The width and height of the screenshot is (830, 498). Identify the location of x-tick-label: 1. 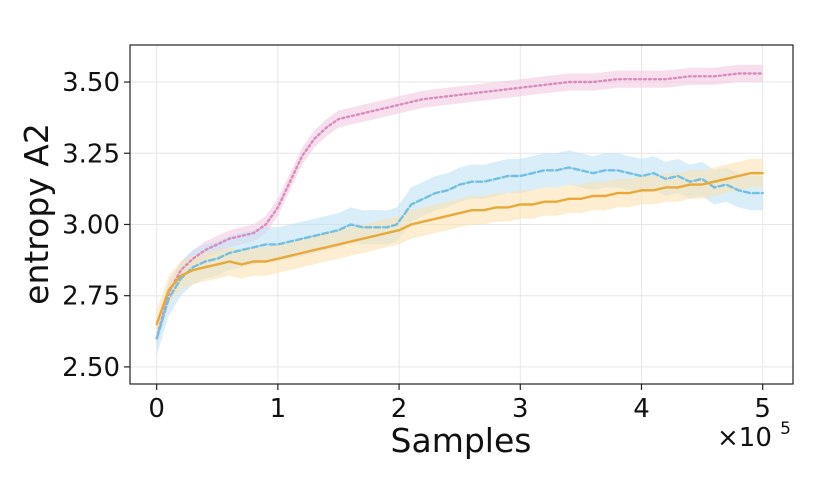
(278, 409).